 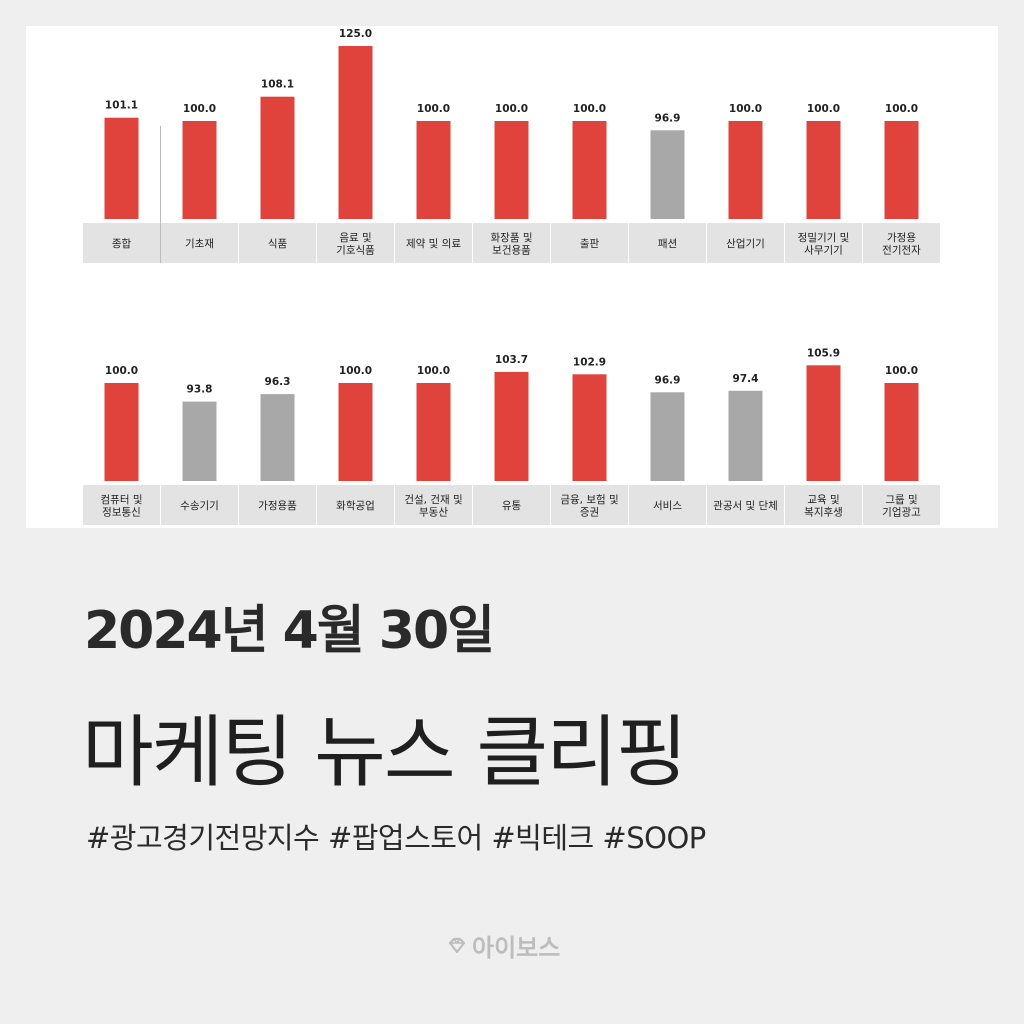 I want to click on data-label: 97.4, so click(x=746, y=379).